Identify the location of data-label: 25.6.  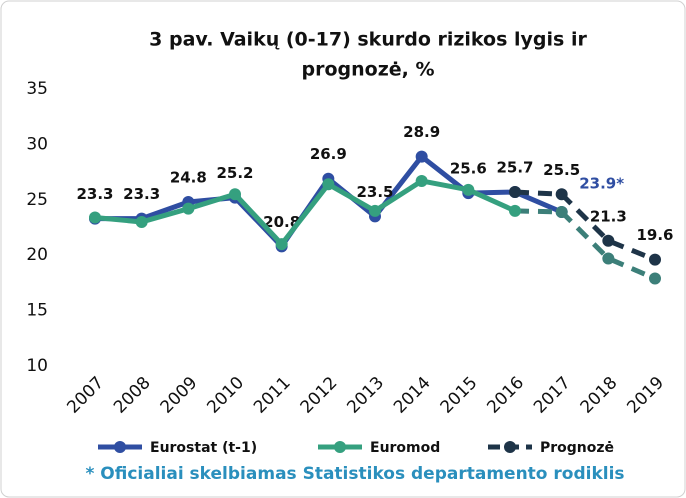
(468, 169).